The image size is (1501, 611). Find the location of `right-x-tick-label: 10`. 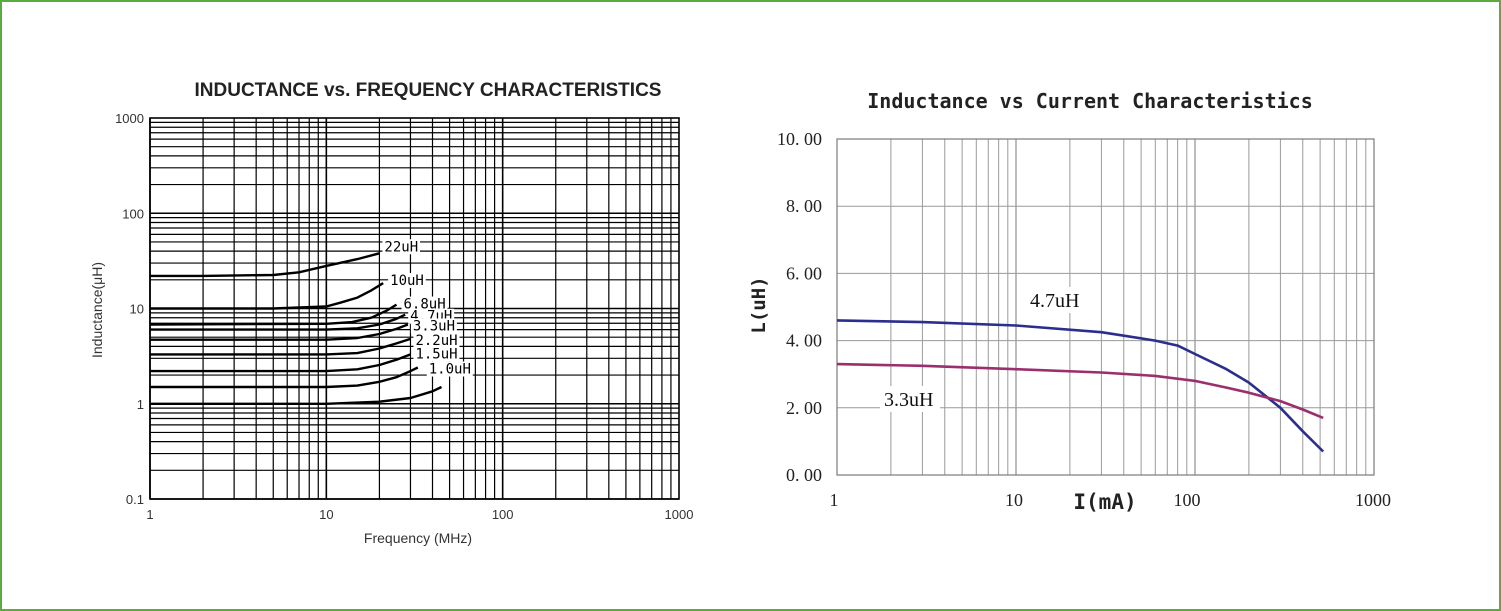

right-x-tick-label: 10 is located at coordinates (1014, 500).